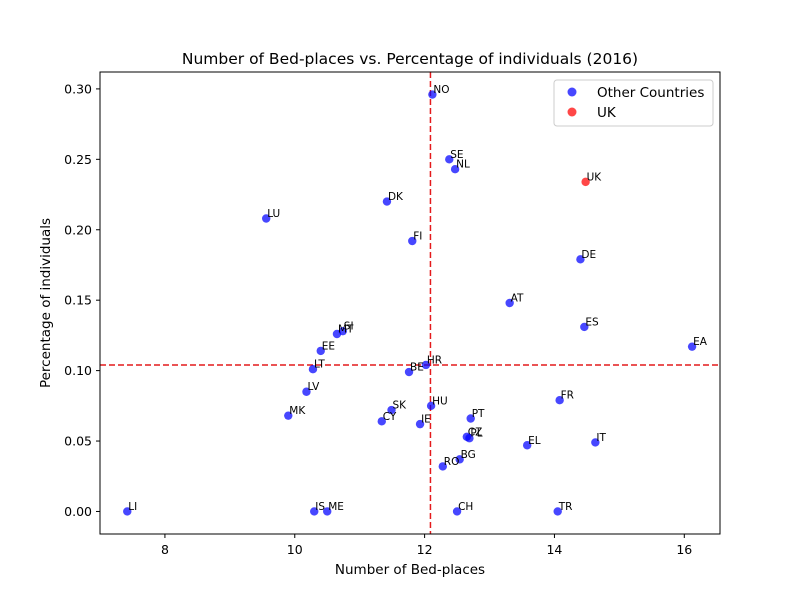 The height and width of the screenshot is (600, 800). What do you see at coordinates (567, 396) in the screenshot?
I see `point-label-fr: FR` at bounding box center [567, 396].